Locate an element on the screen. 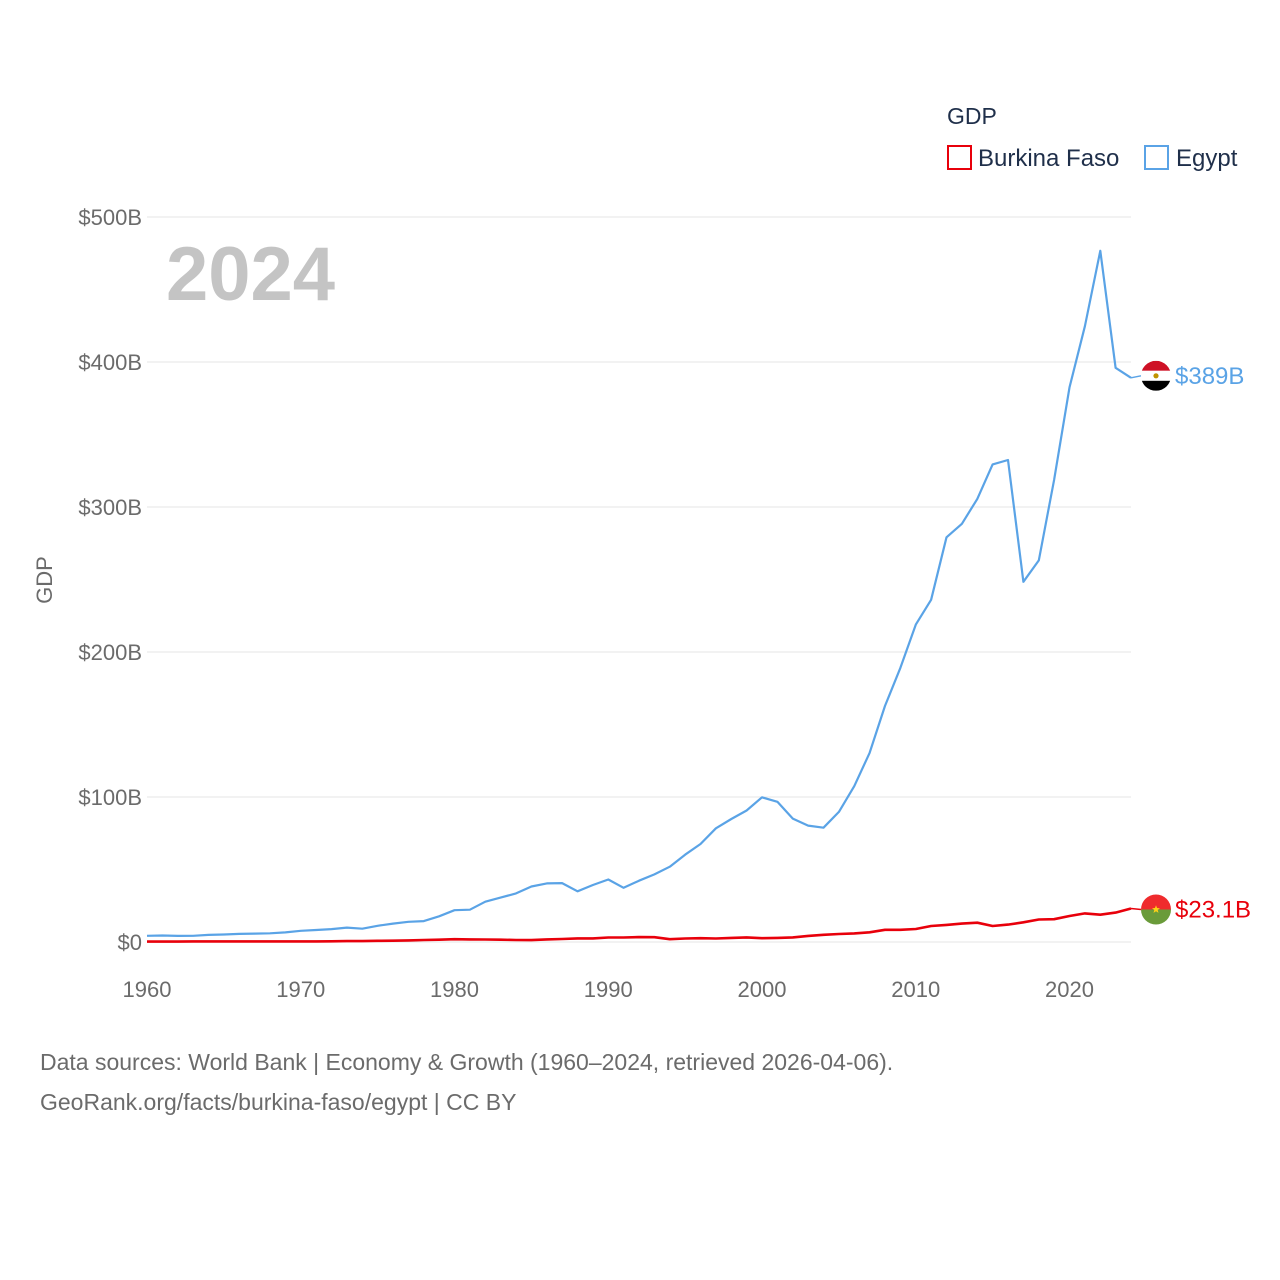  y-tick-label: $300B is located at coordinates (110, 507).